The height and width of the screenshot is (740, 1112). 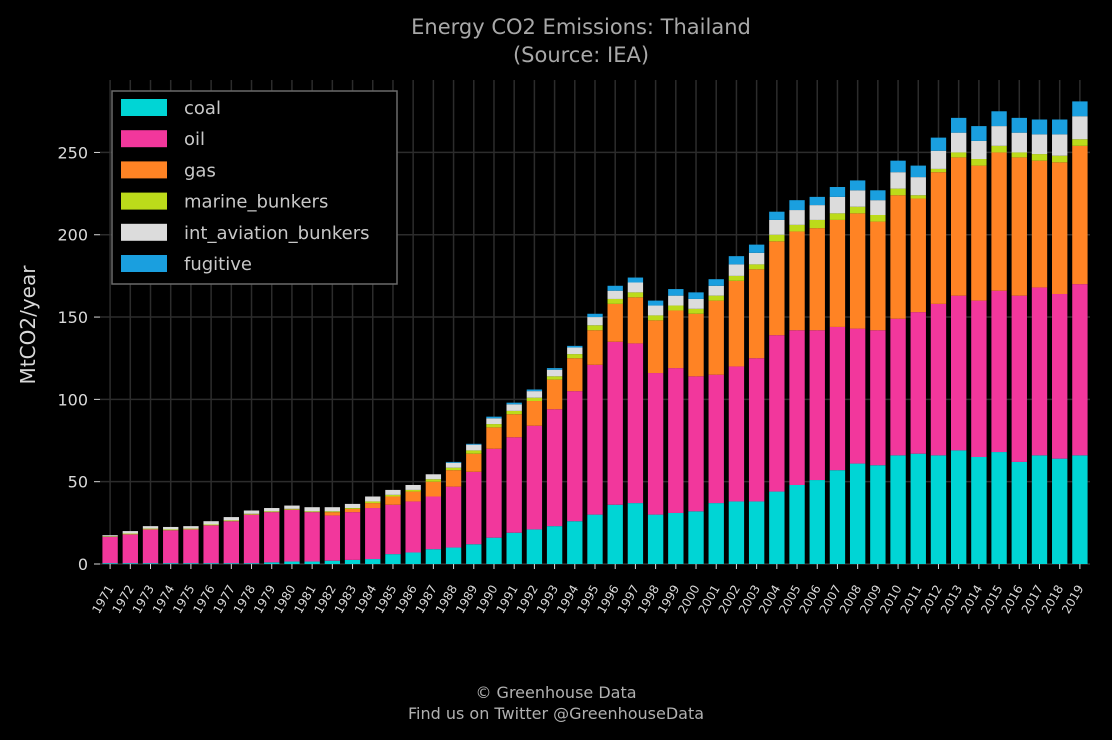 I want to click on bar-int_aviation_bunkers-1973, so click(x=150, y=527).